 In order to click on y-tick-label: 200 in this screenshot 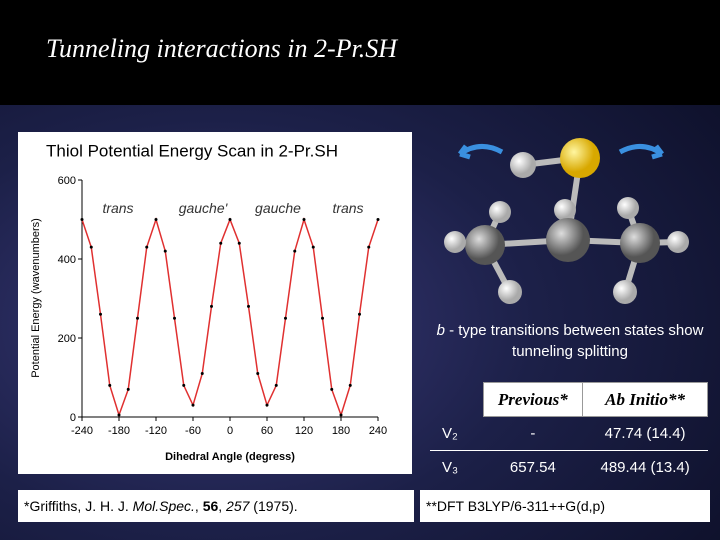, I will do `click(67, 339)`.